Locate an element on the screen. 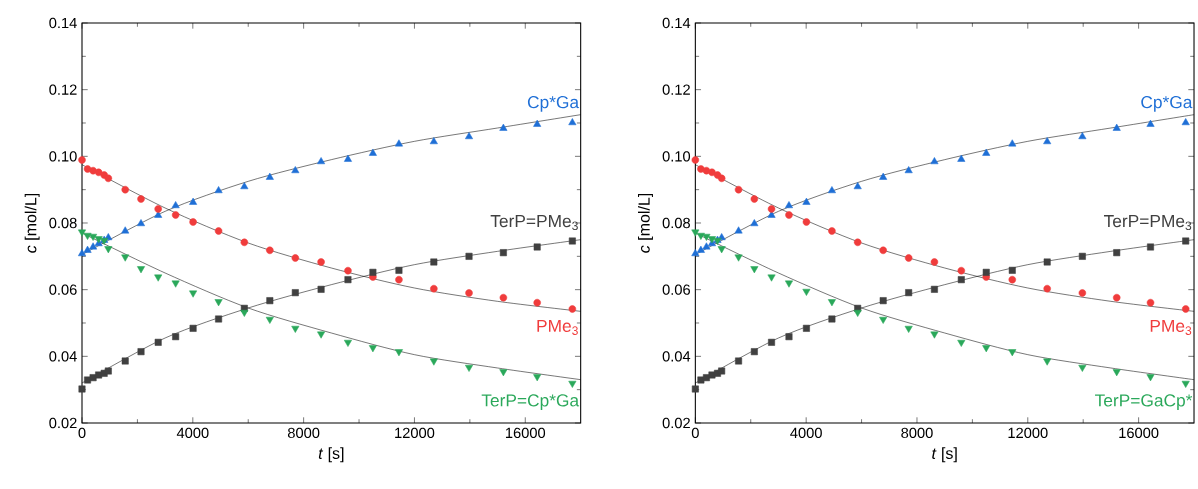 The image size is (1198, 489). series-label: TerP=GaCp* is located at coordinates (1144, 402).